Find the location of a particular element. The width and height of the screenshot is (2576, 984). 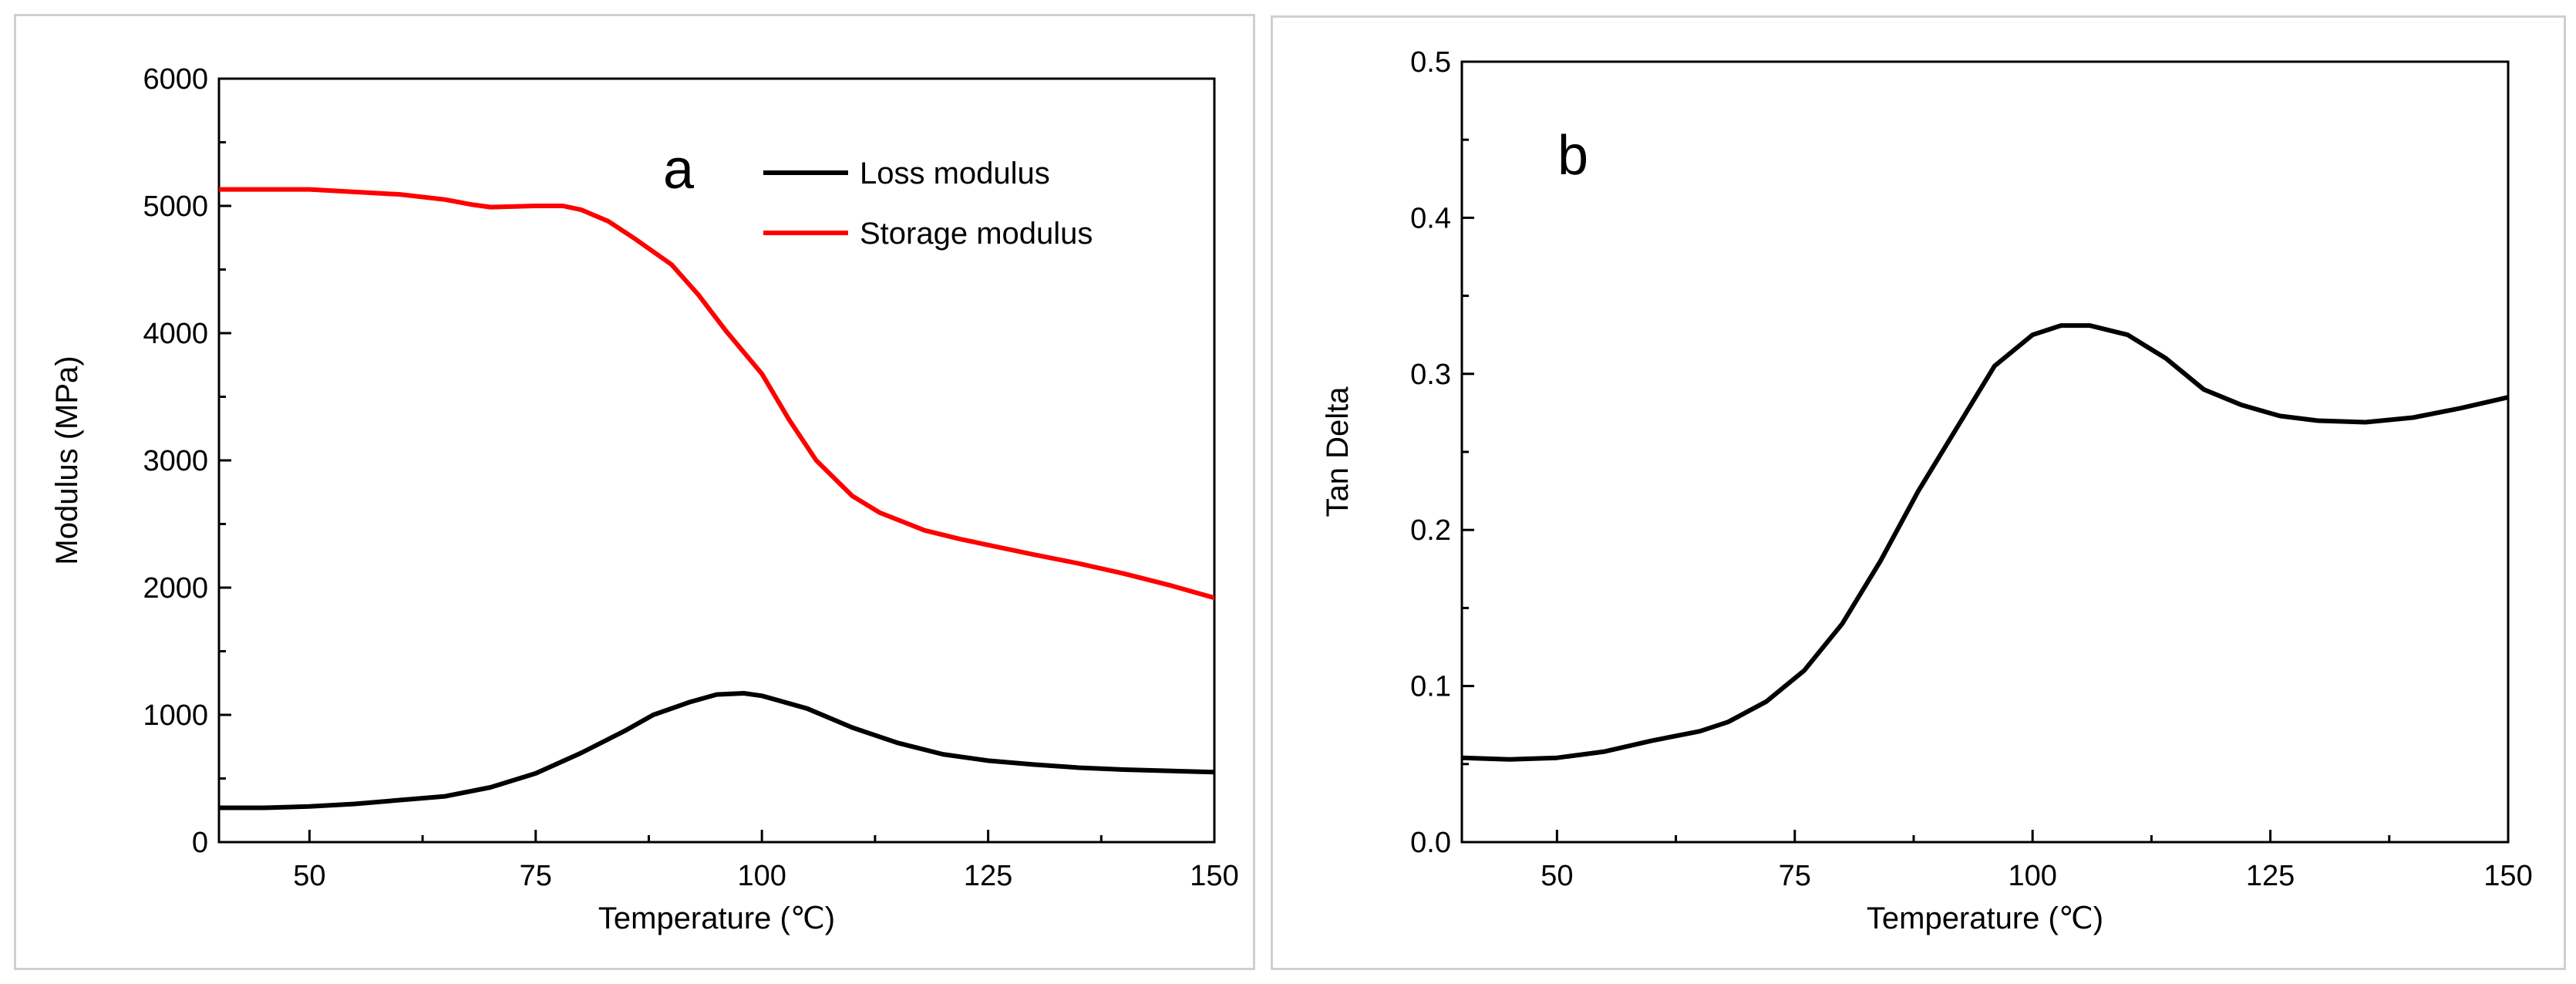

chart-a-x-axis-label: Temperature (℃) is located at coordinates (716, 918).